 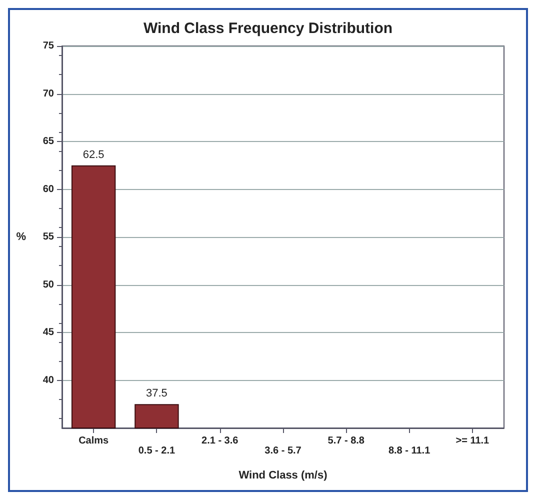 I want to click on data-label: 62.5, so click(x=93, y=154).